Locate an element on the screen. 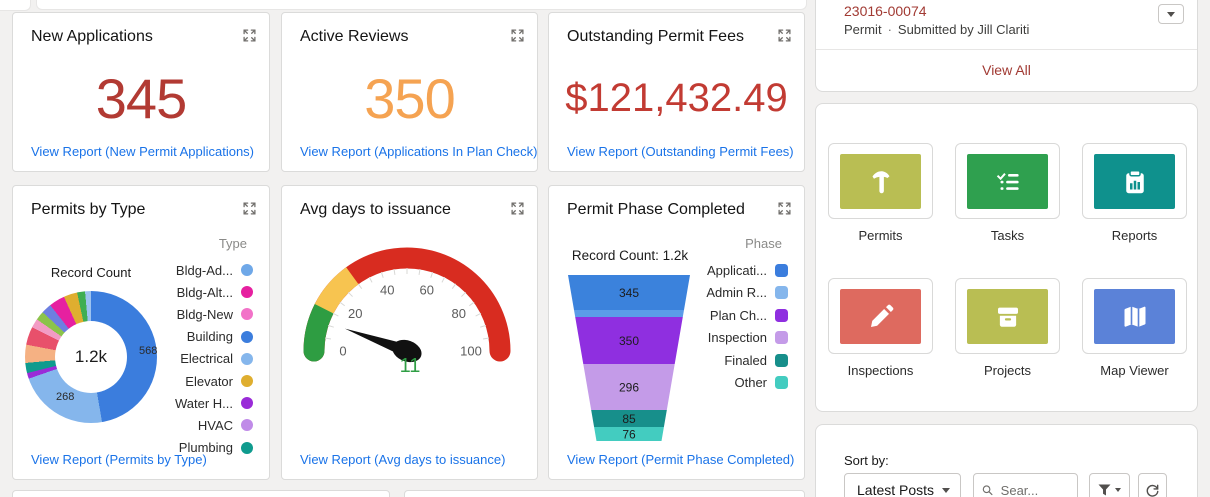  funnel-stage-label: 76 is located at coordinates (629, 435).